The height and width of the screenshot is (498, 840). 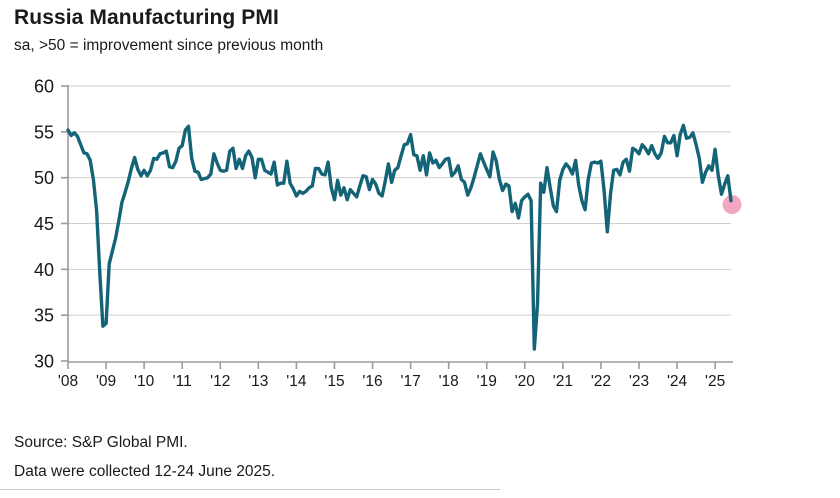 I want to click on x-tick-label: '16, so click(x=372, y=381).